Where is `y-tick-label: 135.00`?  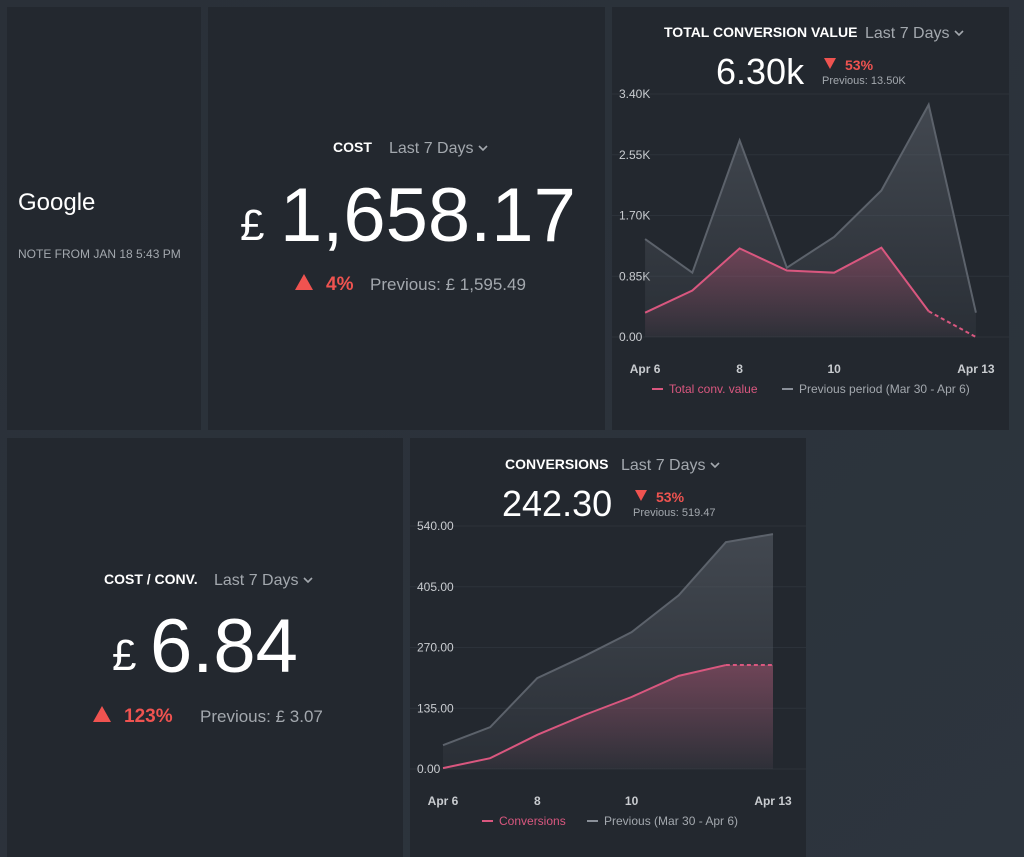
y-tick-label: 135.00 is located at coordinates (435, 708).